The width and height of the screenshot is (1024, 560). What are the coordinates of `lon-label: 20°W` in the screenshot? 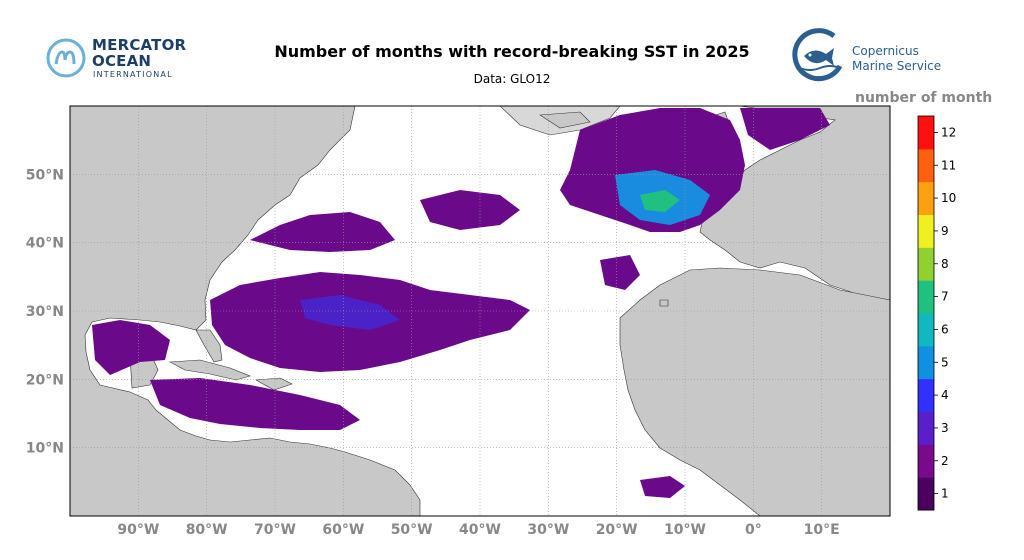 It's located at (617, 530).